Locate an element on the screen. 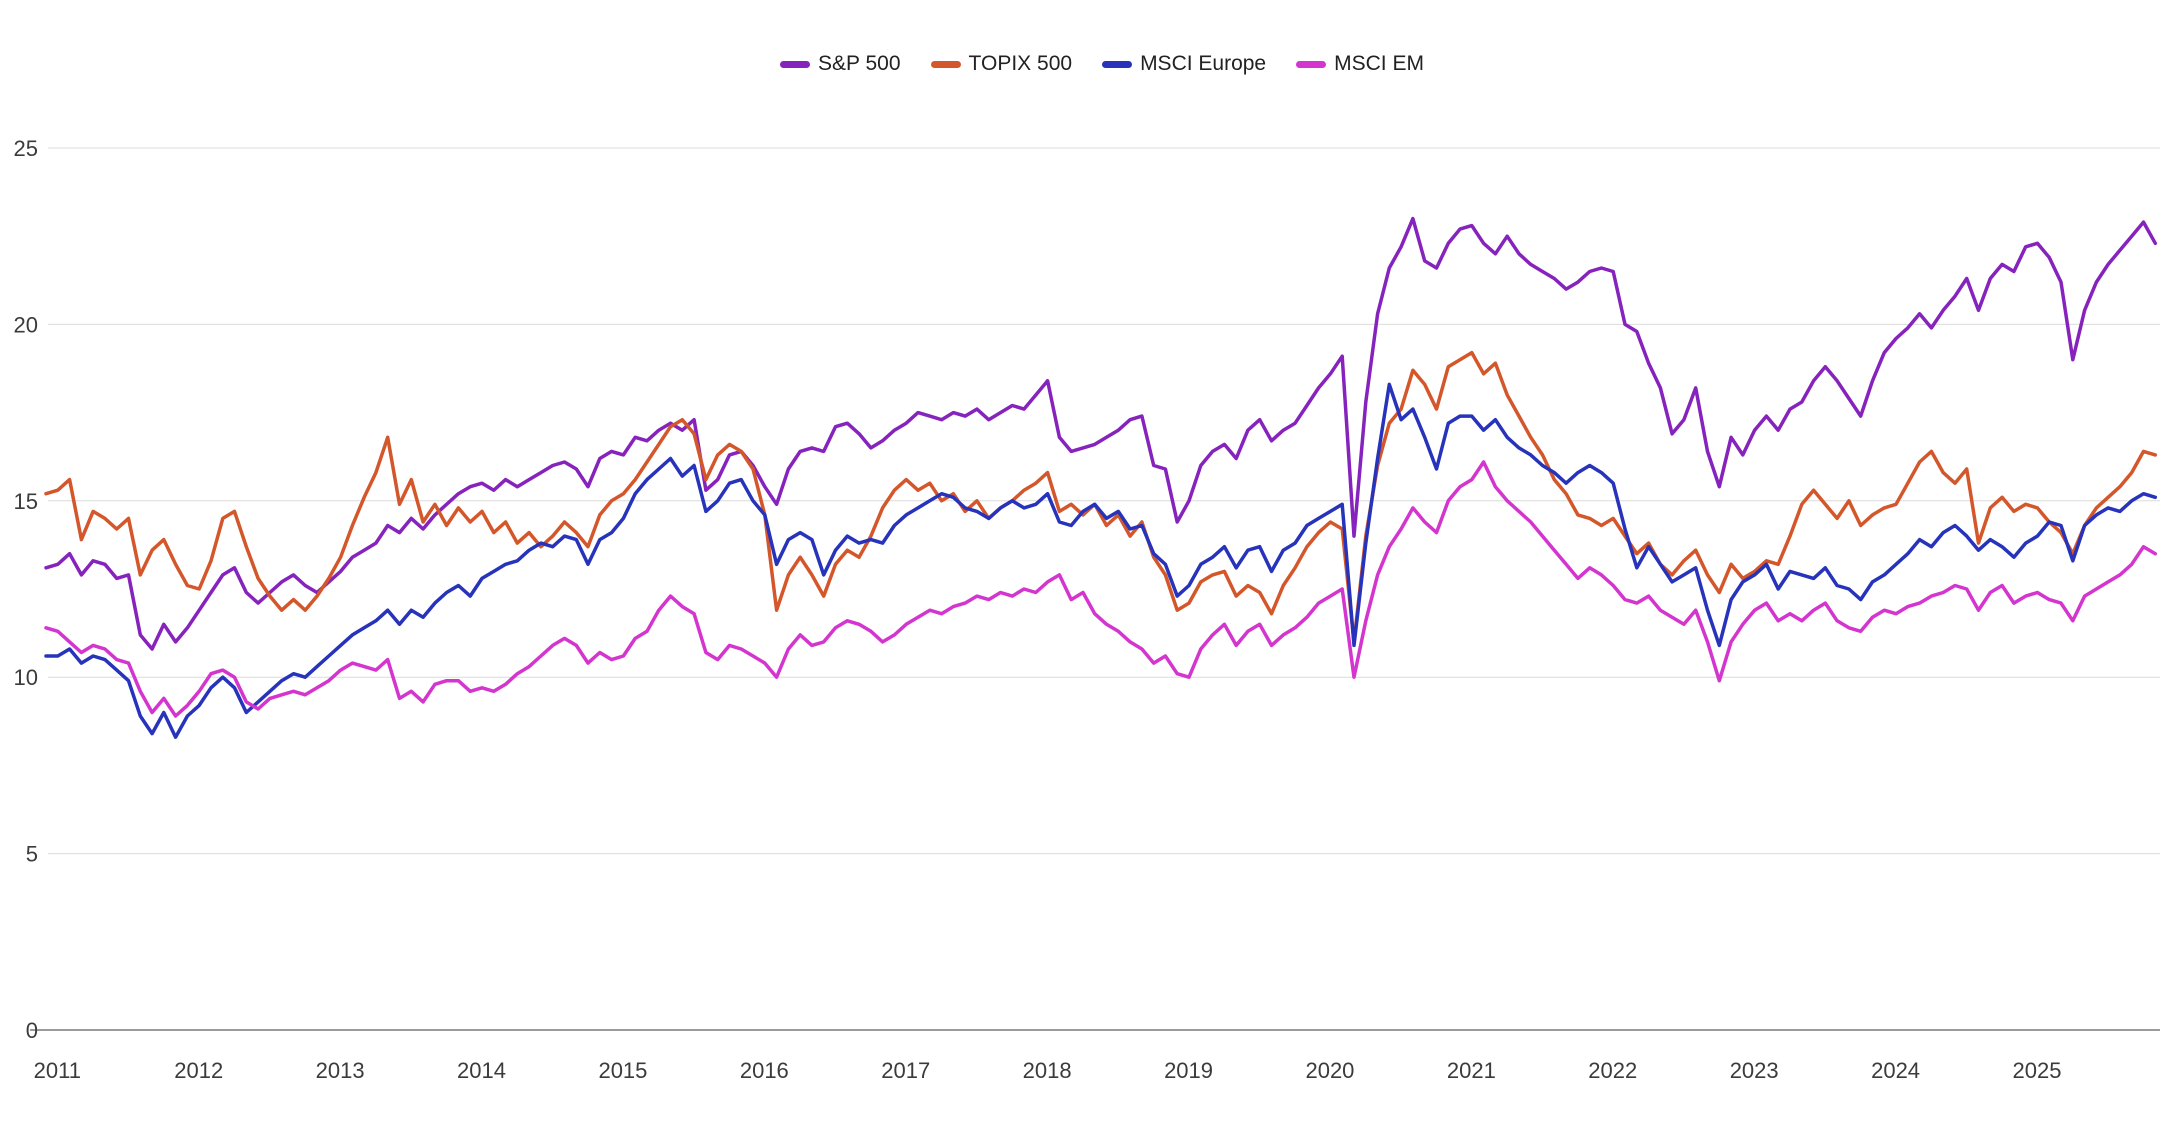  legend-label-sp-500: S&P 500 is located at coordinates (859, 63).